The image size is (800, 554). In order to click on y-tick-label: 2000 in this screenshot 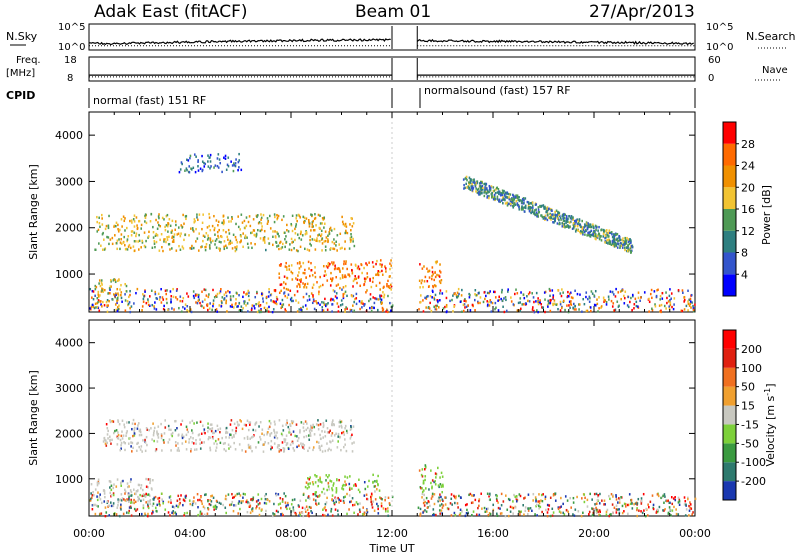, I will do `click(69, 433)`.